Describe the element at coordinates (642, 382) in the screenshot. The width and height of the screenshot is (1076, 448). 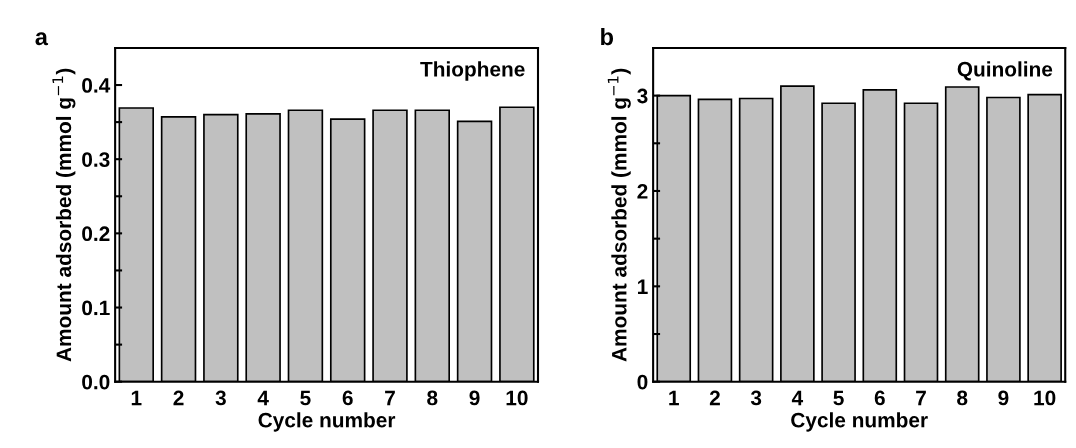
I see `y-tick-label: 0` at that location.